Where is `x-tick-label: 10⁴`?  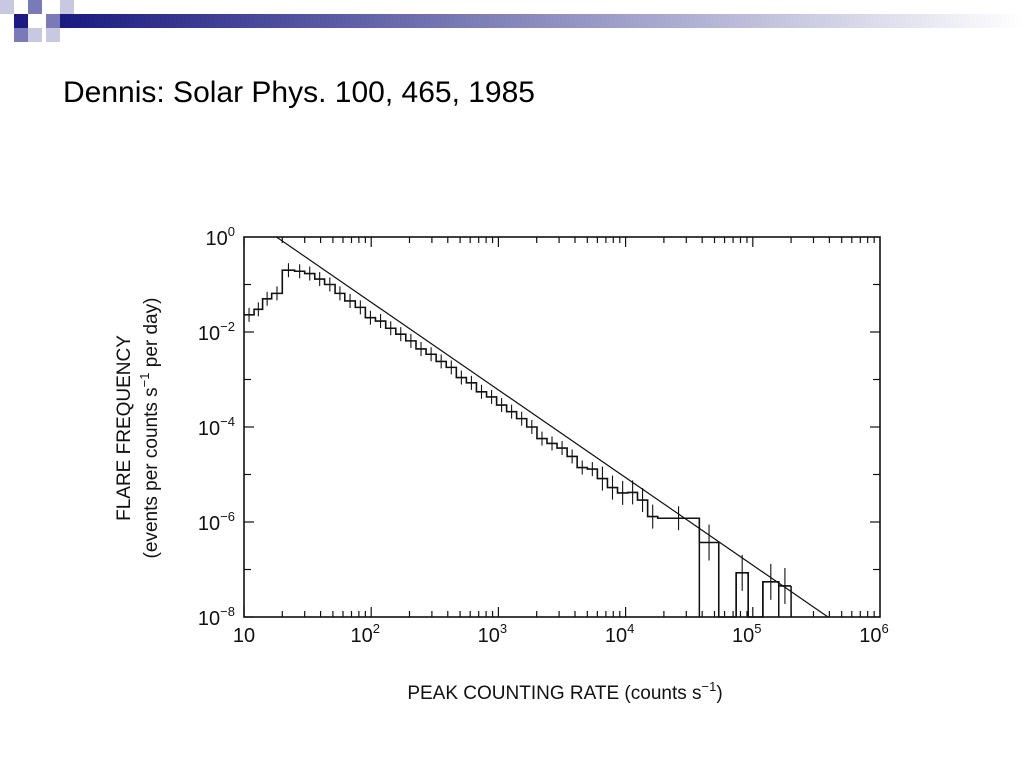 x-tick-label: 10⁴ is located at coordinates (619, 634).